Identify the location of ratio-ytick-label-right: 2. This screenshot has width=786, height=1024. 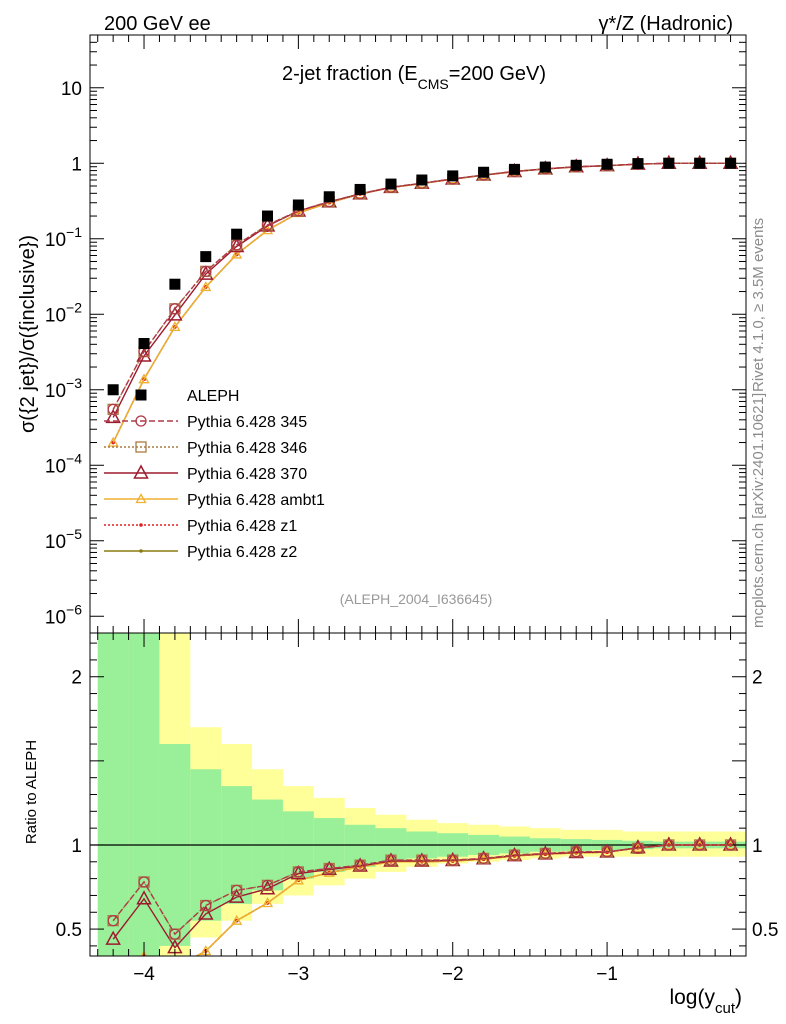
(757, 678).